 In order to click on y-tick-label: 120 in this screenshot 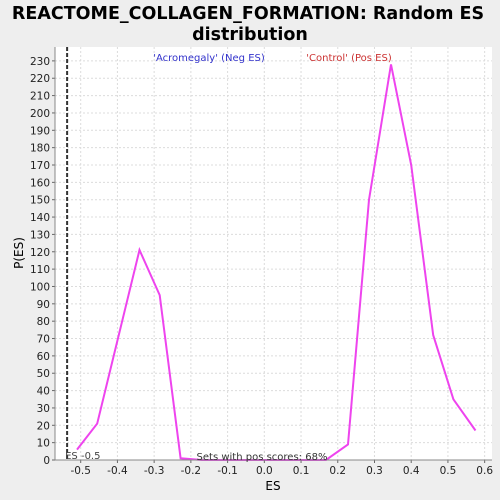, I will do `click(40, 253)`.